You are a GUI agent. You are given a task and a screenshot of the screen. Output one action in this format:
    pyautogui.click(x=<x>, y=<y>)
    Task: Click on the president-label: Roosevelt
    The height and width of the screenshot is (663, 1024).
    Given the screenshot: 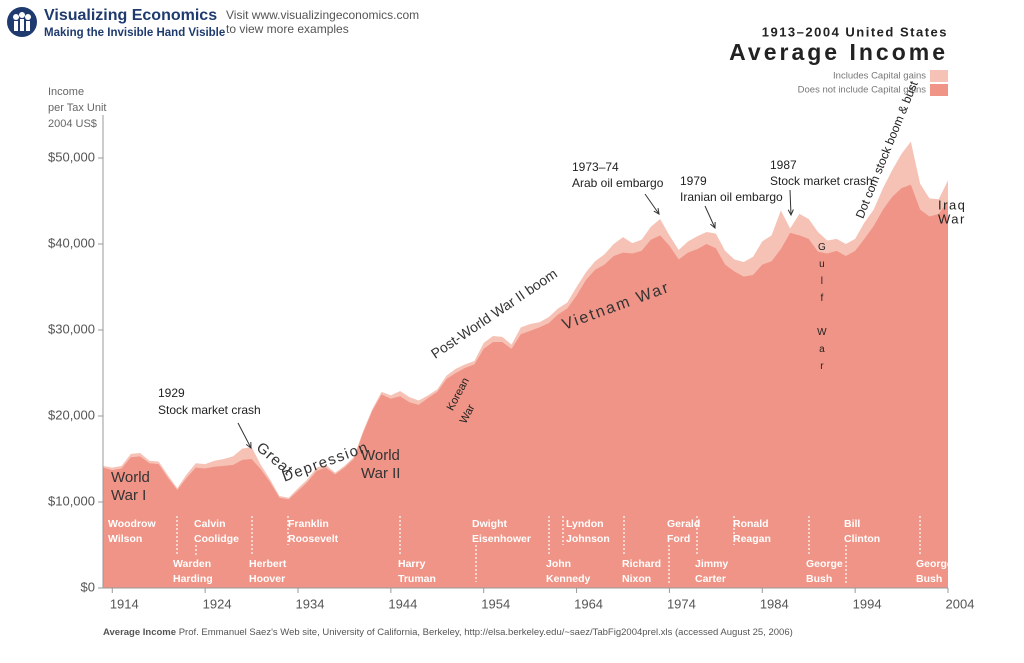 What is the action you would take?
    pyautogui.click(x=313, y=539)
    